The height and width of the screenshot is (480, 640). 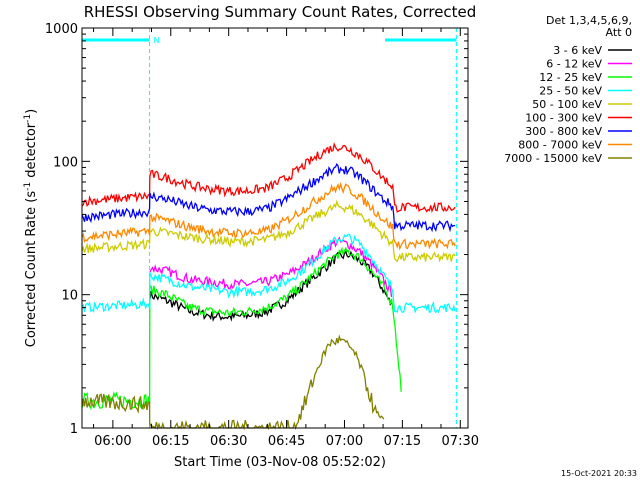 I want to click on y-axis-label-main: Corrected Count Rate (s, so click(x=31, y=269).